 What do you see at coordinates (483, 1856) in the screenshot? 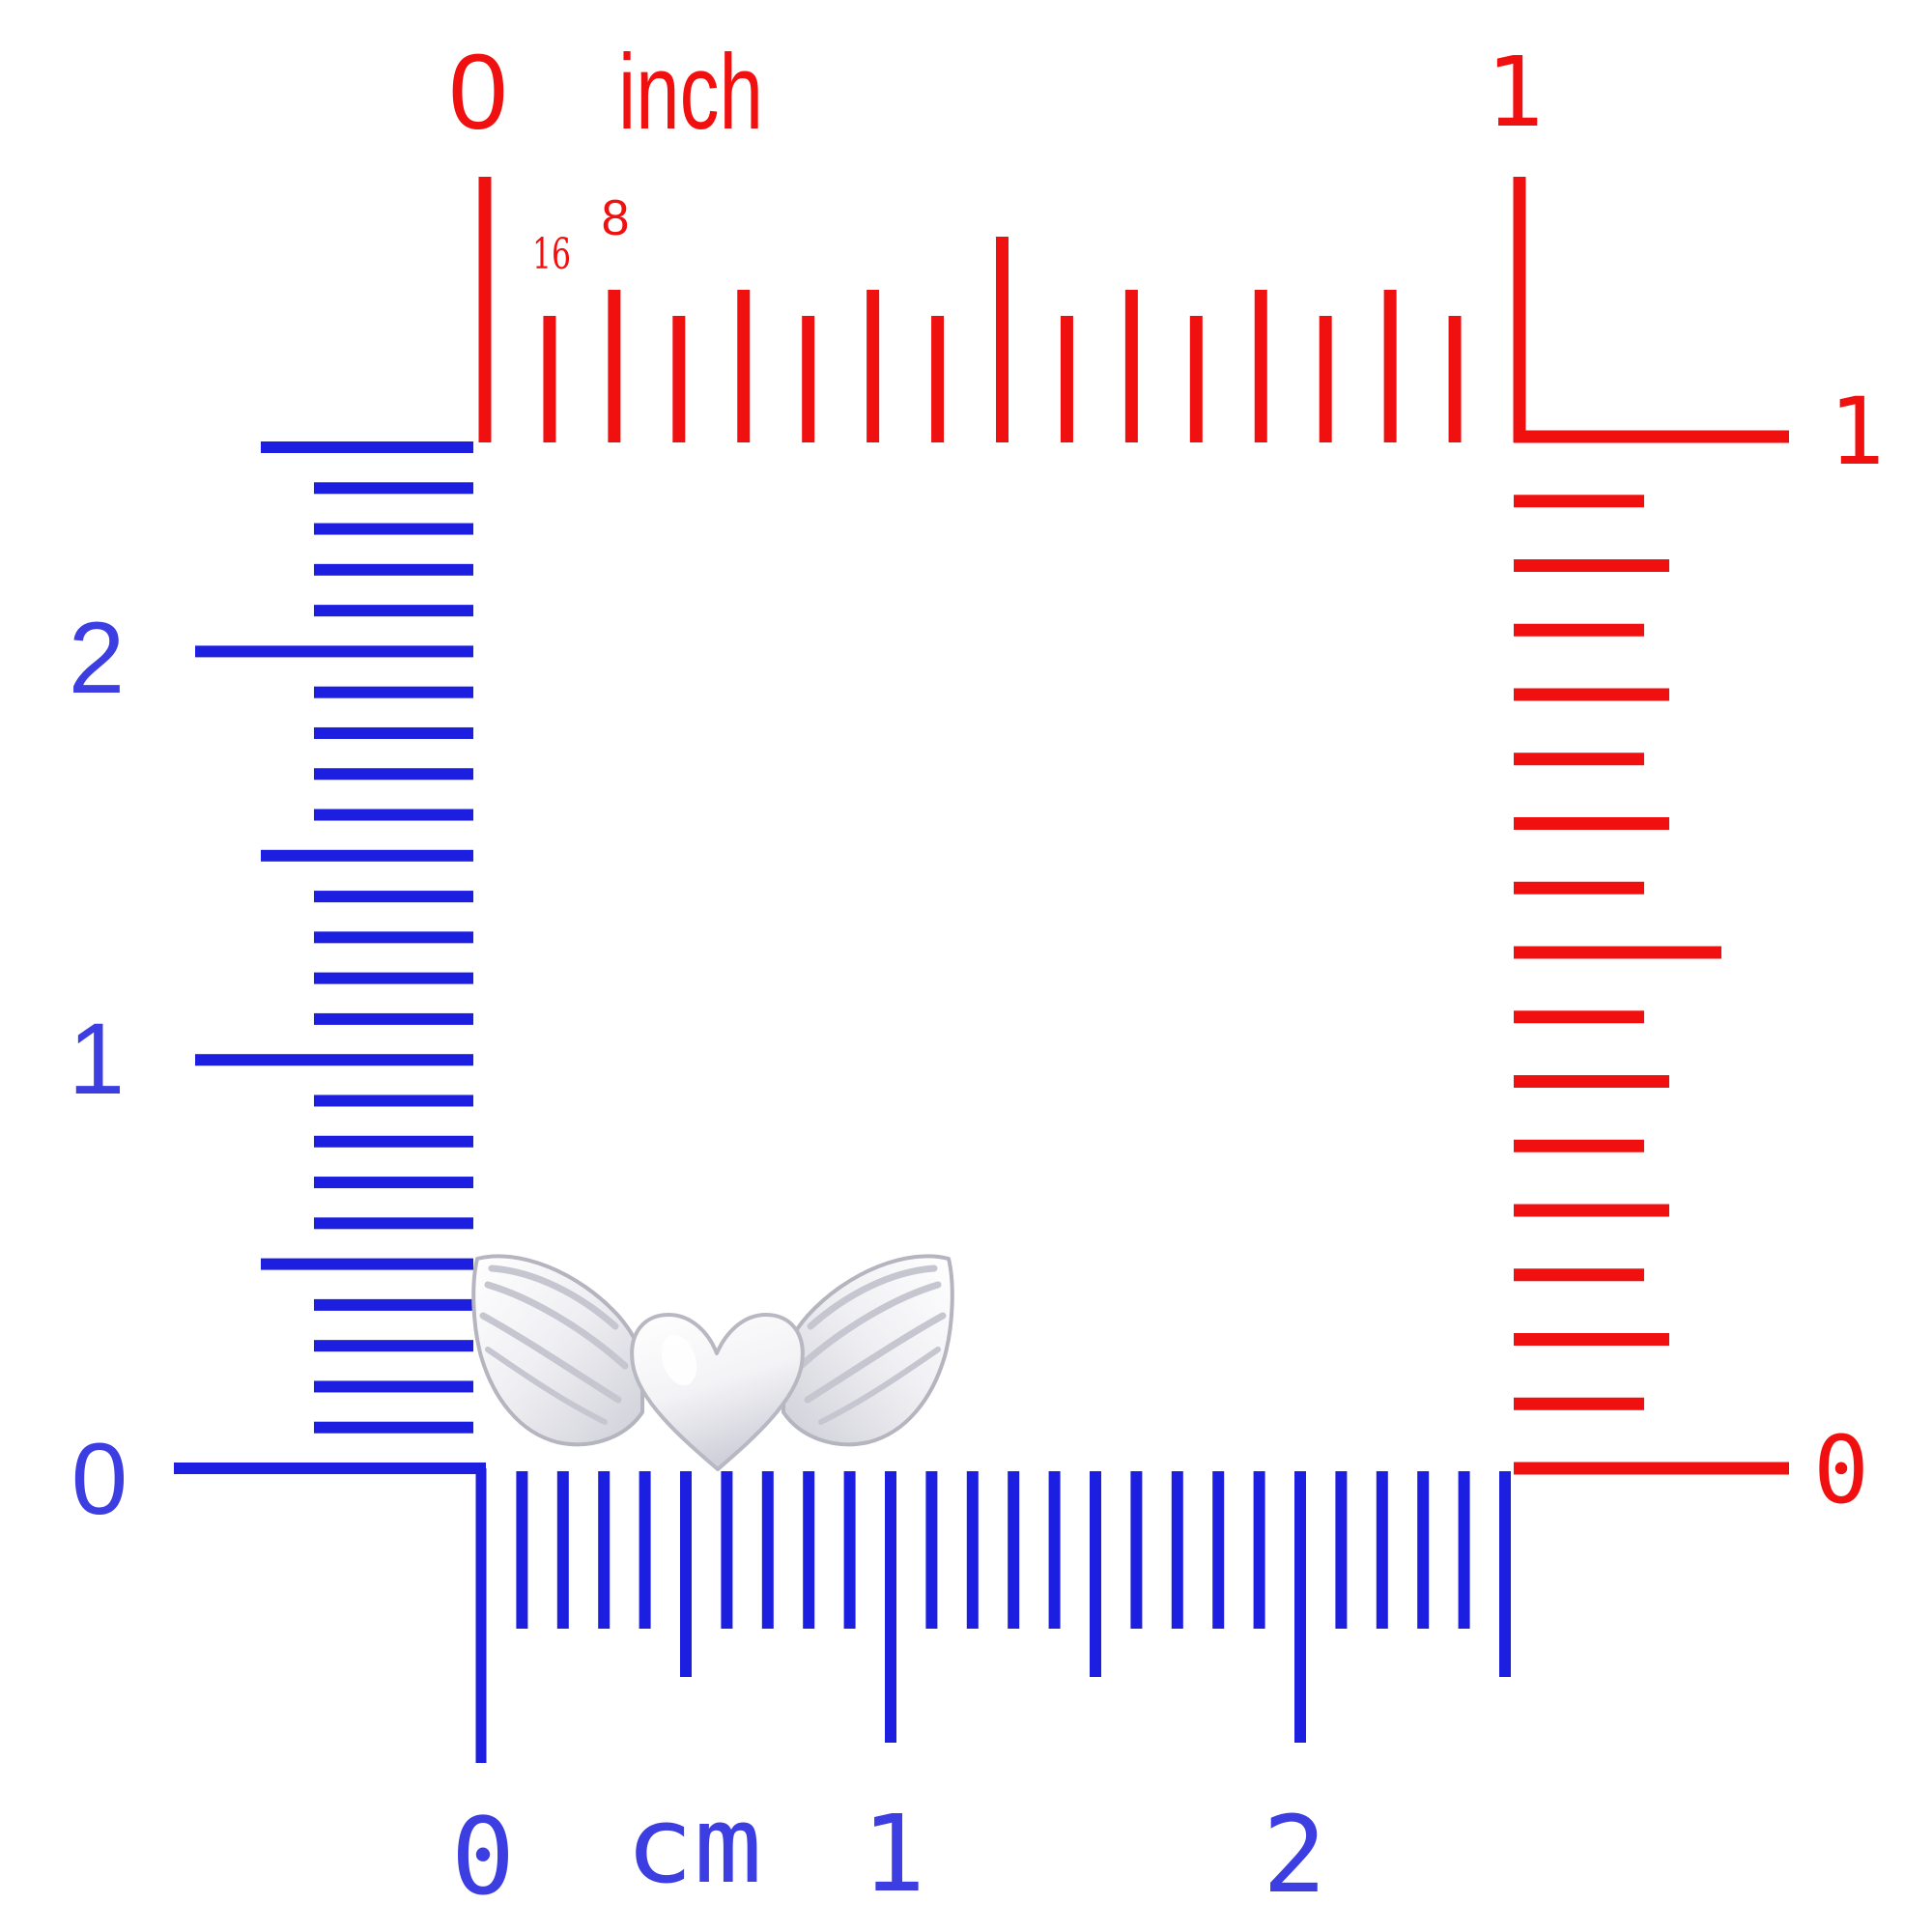
I see `bottom-ruler-zero-label: 0` at bounding box center [483, 1856].